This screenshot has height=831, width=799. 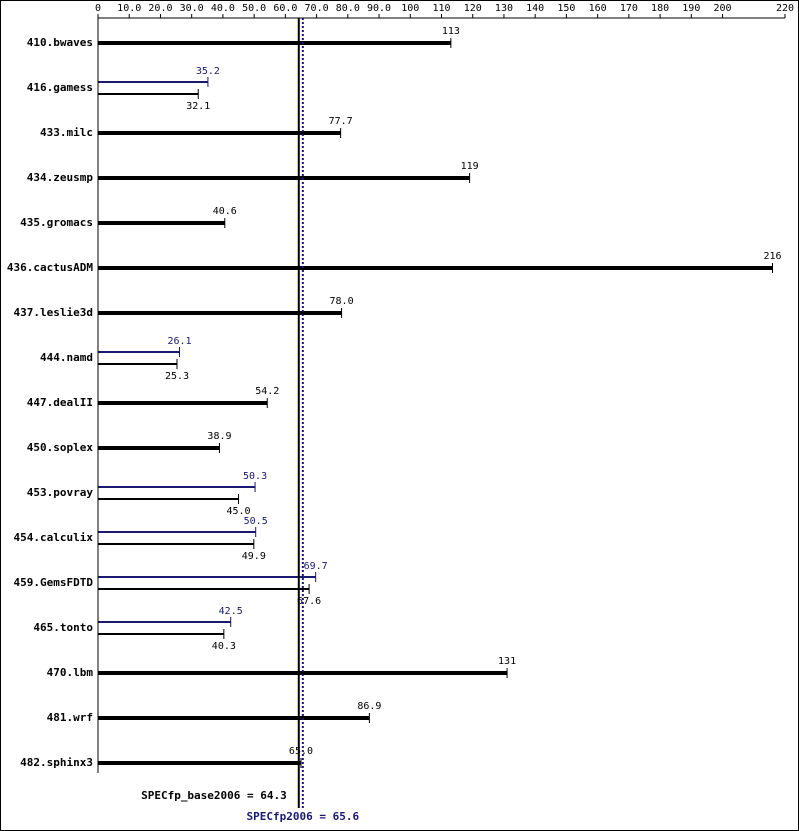 What do you see at coordinates (231, 611) in the screenshot?
I see `value-label: 42.5` at bounding box center [231, 611].